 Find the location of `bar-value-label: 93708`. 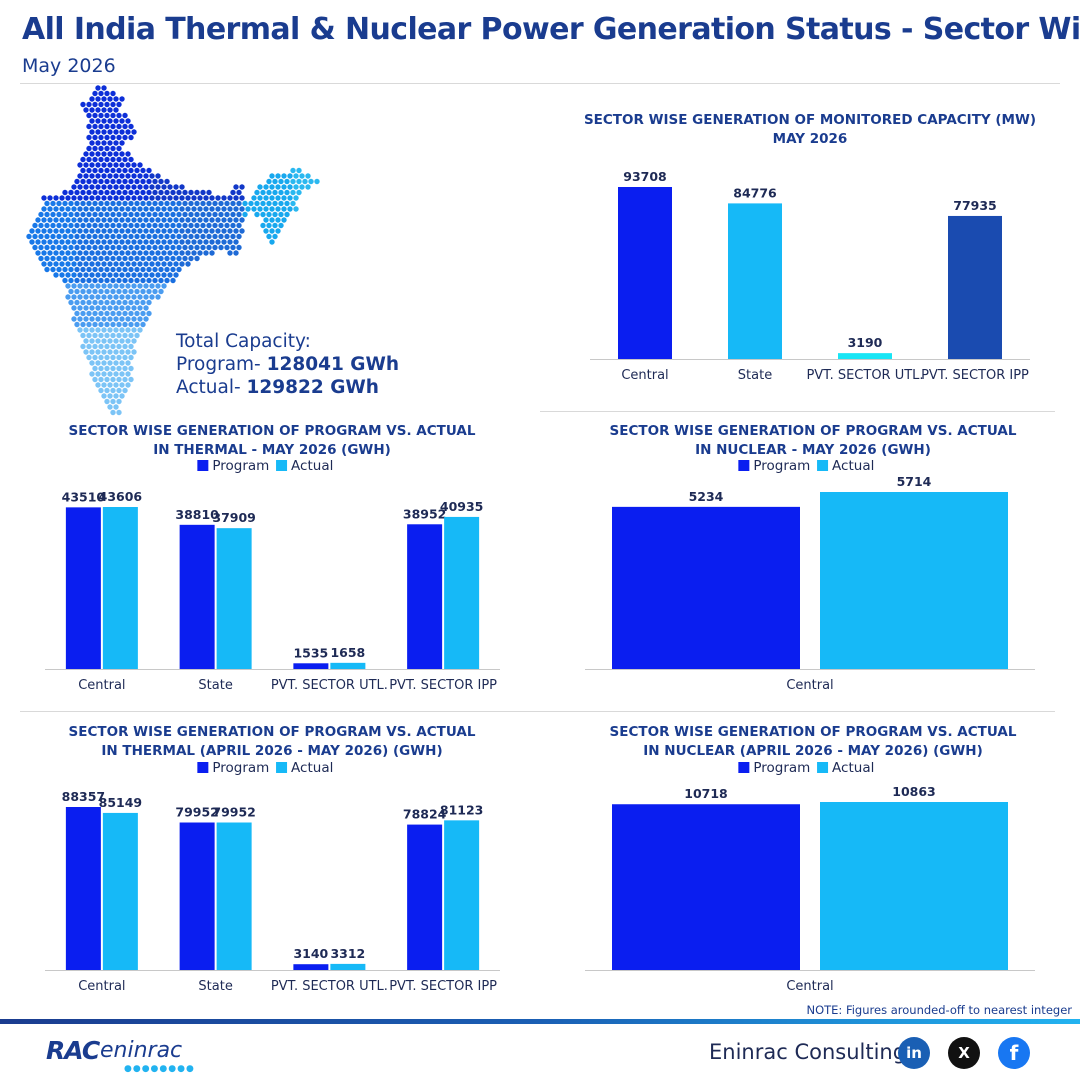

bar-value-label: 93708 is located at coordinates (645, 176).